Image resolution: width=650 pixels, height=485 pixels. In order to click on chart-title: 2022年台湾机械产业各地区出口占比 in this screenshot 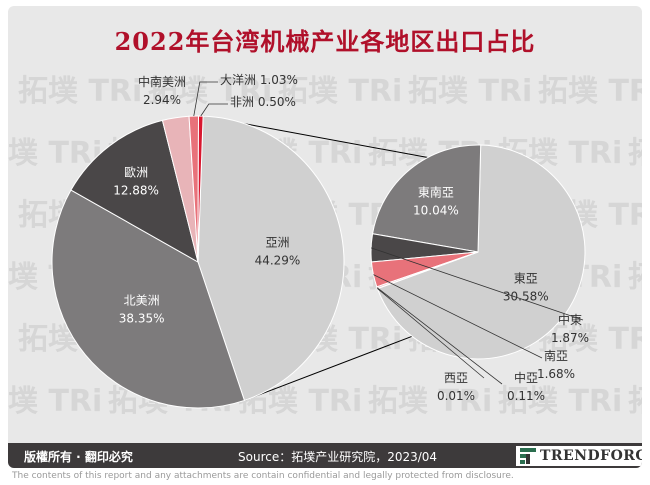, I will do `click(325, 41)`.